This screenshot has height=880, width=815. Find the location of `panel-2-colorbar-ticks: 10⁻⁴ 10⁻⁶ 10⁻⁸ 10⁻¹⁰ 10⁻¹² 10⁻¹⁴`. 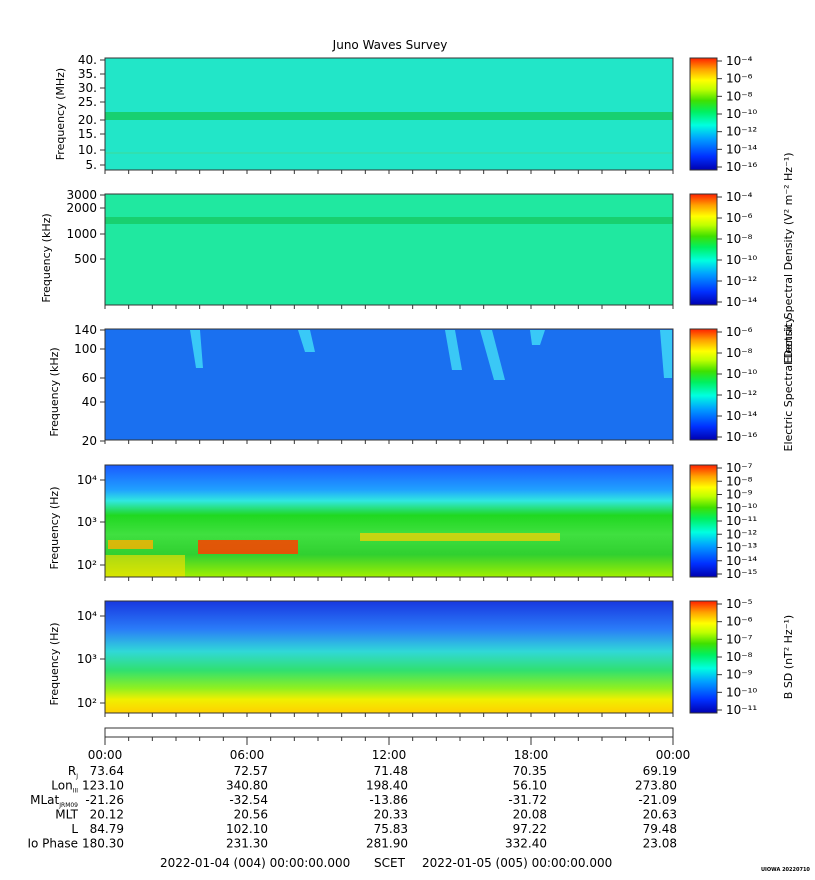

panel-2-colorbar-ticks: 10⁻⁴ 10⁻⁶ 10⁻⁸ 10⁻¹⁰ 10⁻¹² 10⁻¹⁴ is located at coordinates (737, 249).